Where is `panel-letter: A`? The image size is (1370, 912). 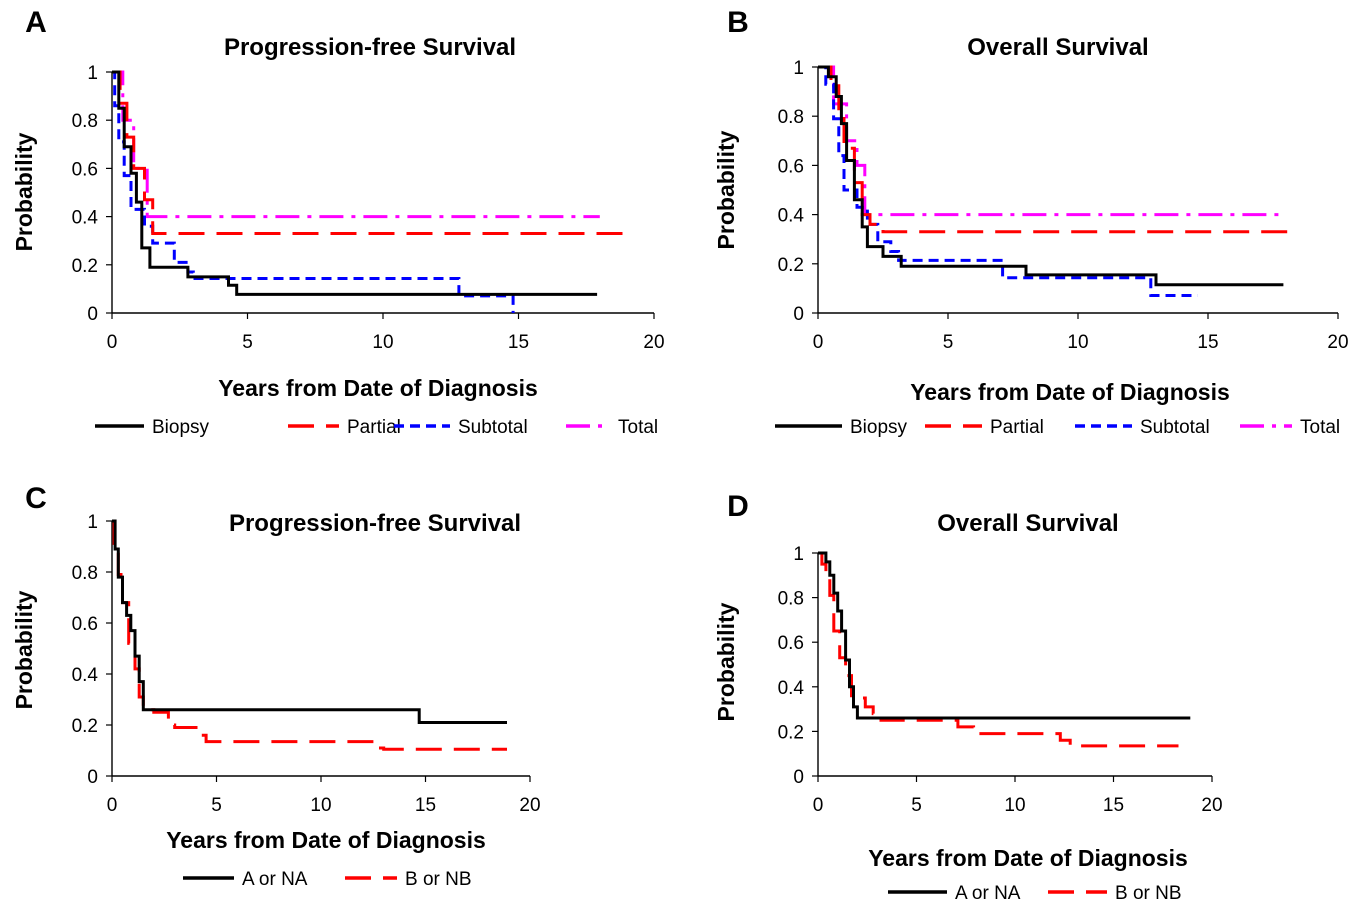 panel-letter: A is located at coordinates (36, 22).